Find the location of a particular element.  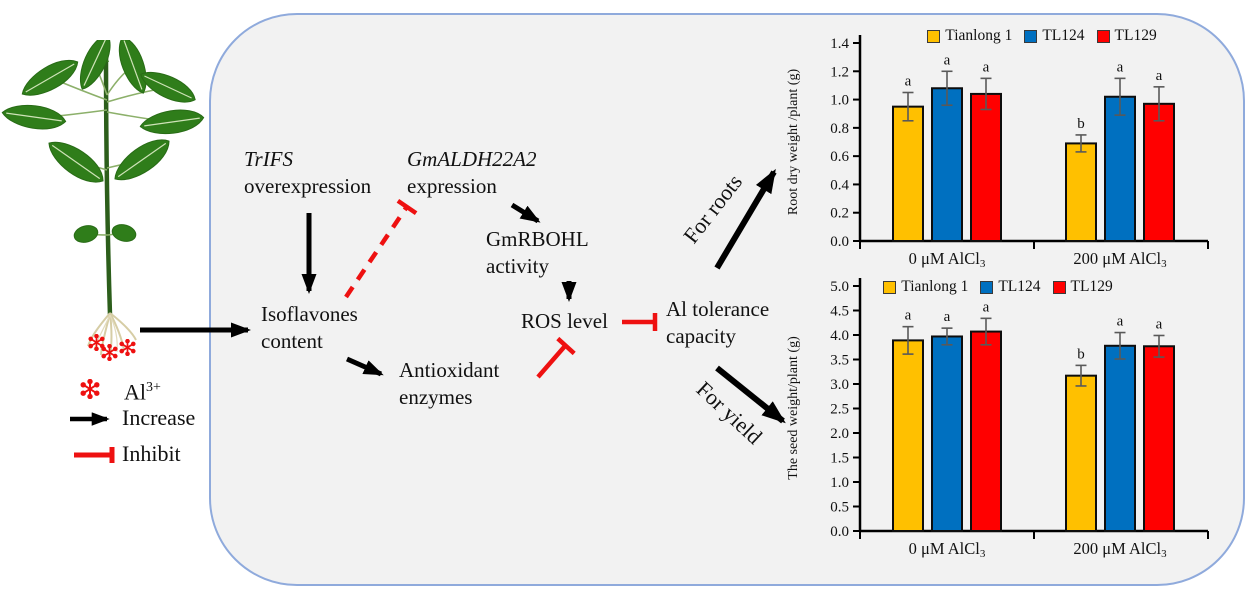

trifs-gene-name: TrIFS is located at coordinates (269, 159).